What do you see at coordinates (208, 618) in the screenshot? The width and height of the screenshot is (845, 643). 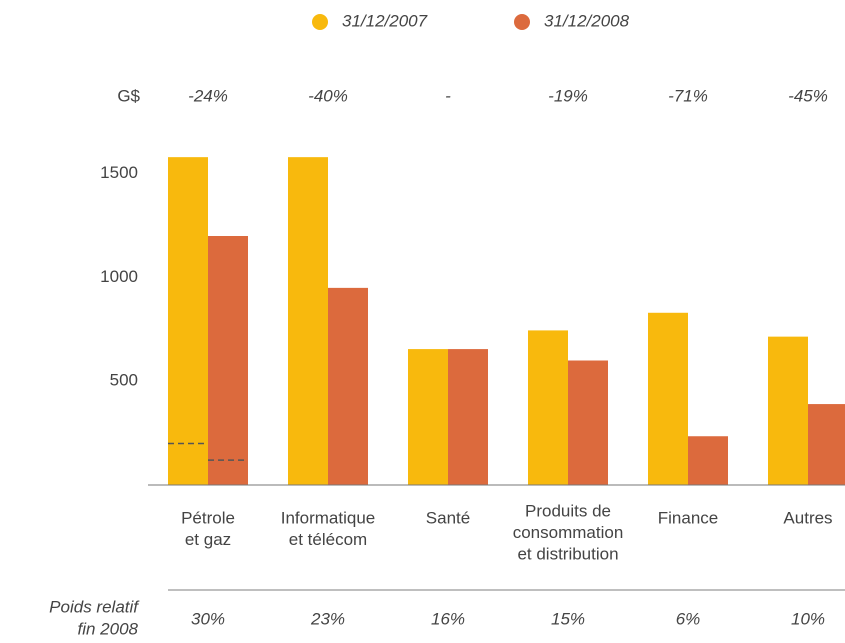 I see `weight-label: 30%` at bounding box center [208, 618].